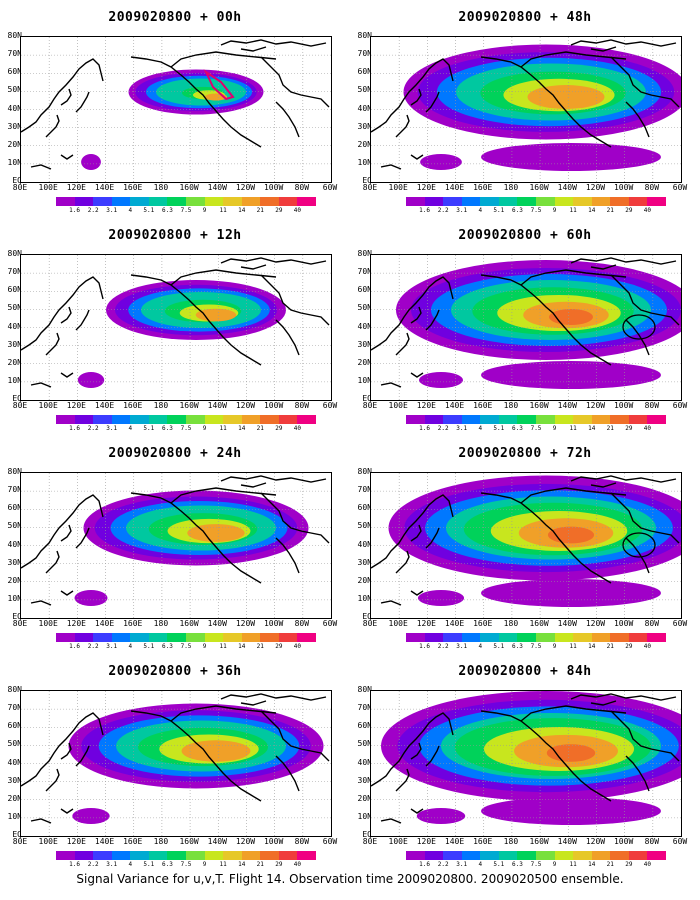  I want to click on variance-blob-sw, so click(91, 380).